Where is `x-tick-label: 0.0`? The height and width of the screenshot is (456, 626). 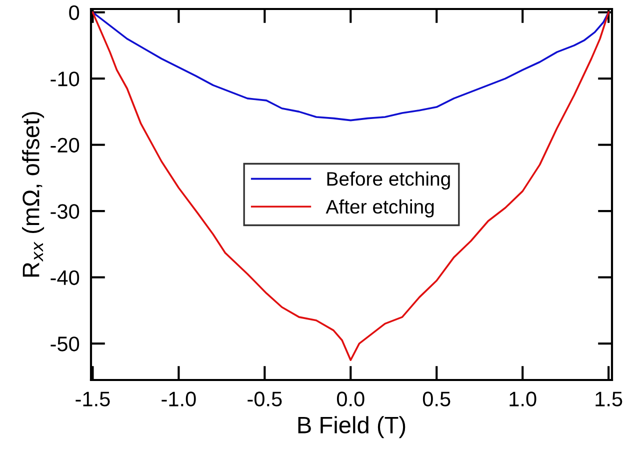 x-tick-label: 0.0 is located at coordinates (350, 399).